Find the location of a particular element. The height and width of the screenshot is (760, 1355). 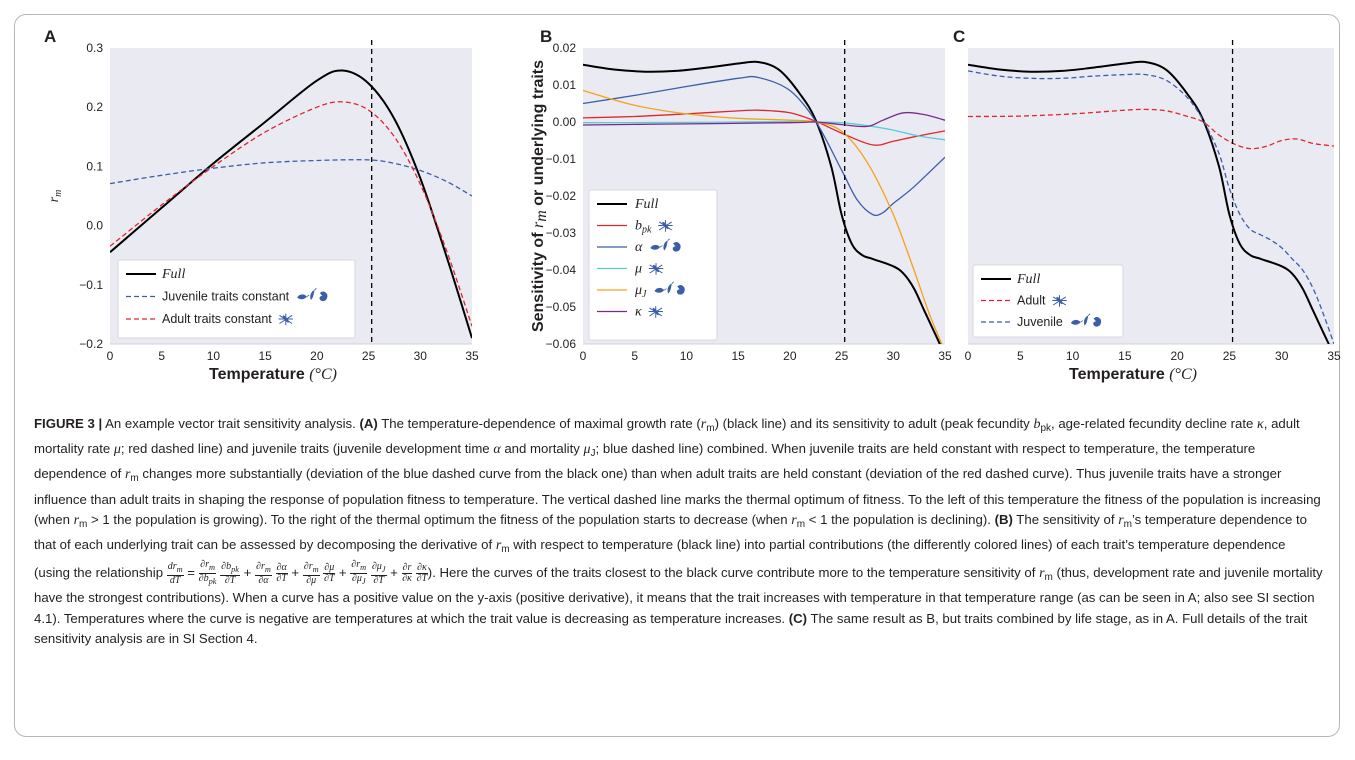

y-tick-label: 0.1 is located at coordinates (94, 166).